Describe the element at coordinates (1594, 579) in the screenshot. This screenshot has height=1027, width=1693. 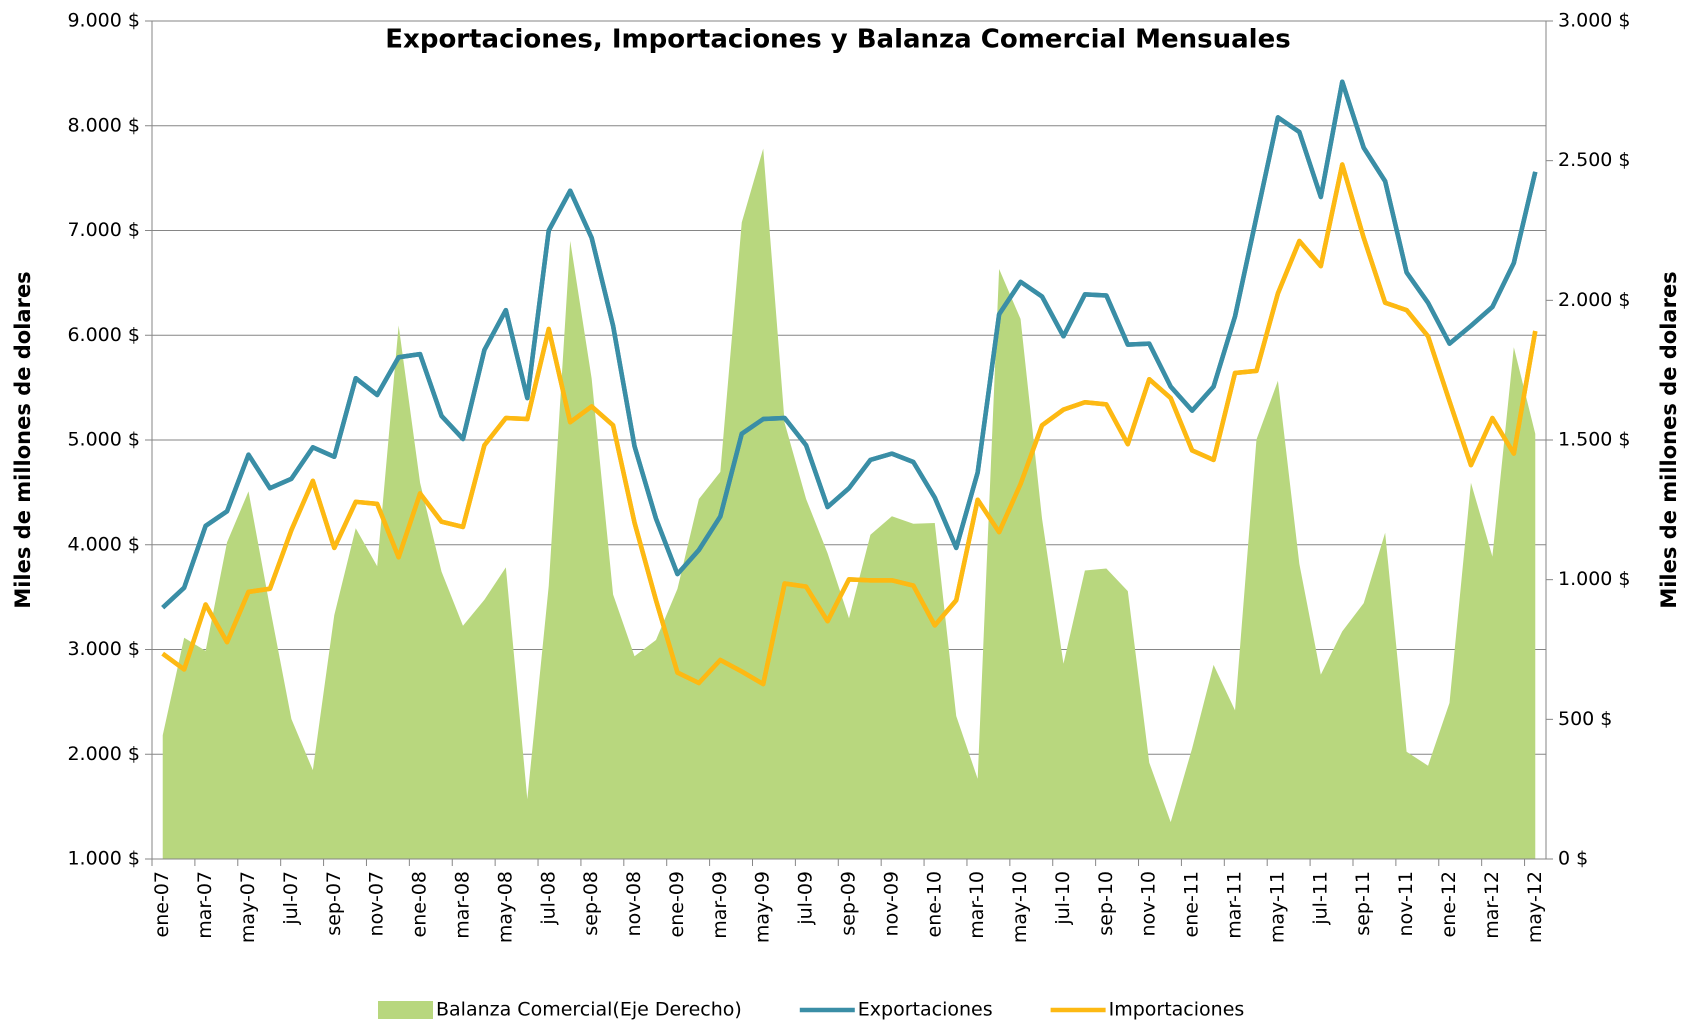
I see `y2-tick-label: 1.000 $` at that location.